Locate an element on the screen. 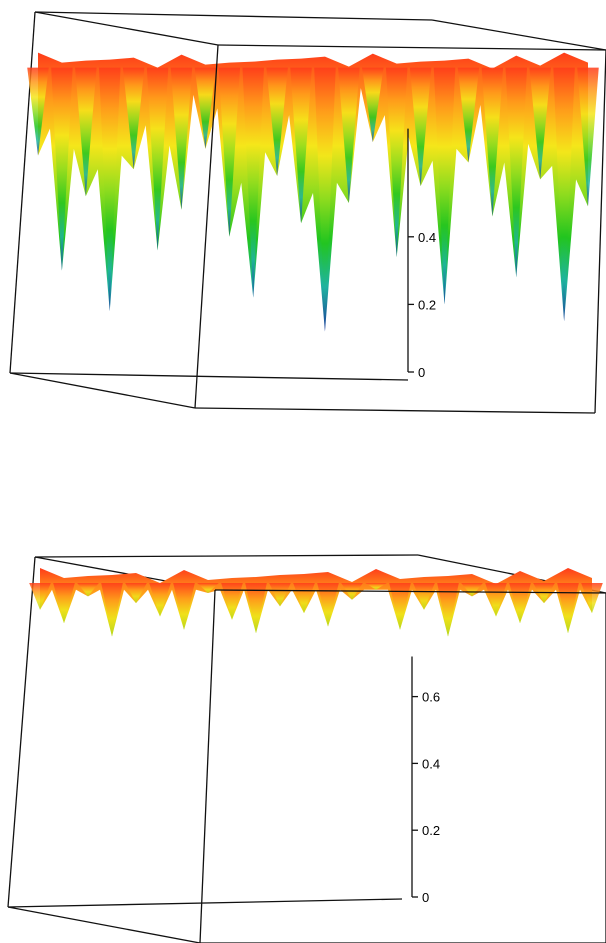  z-tick-label-top-1: 0.2 is located at coordinates (427, 304).